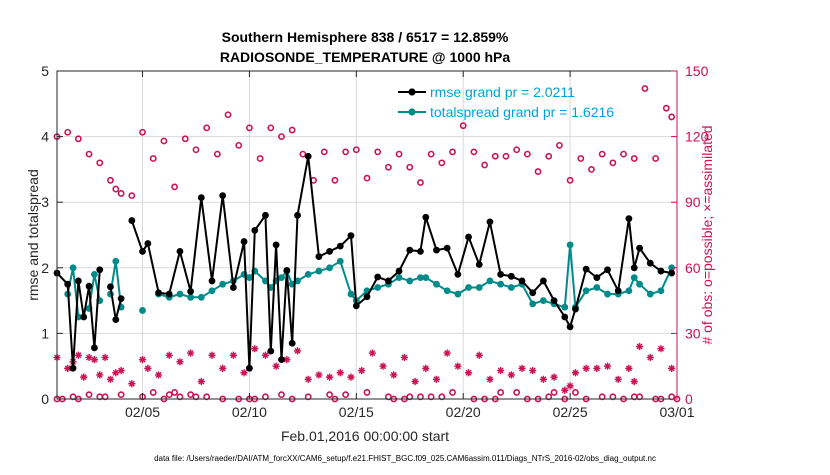 This screenshot has height=475, width=830. Describe the element at coordinates (365, 37) in the screenshot. I see `chart-title-line-1: Southern Hemisphere 838 / 6517 = 12.859%` at that location.